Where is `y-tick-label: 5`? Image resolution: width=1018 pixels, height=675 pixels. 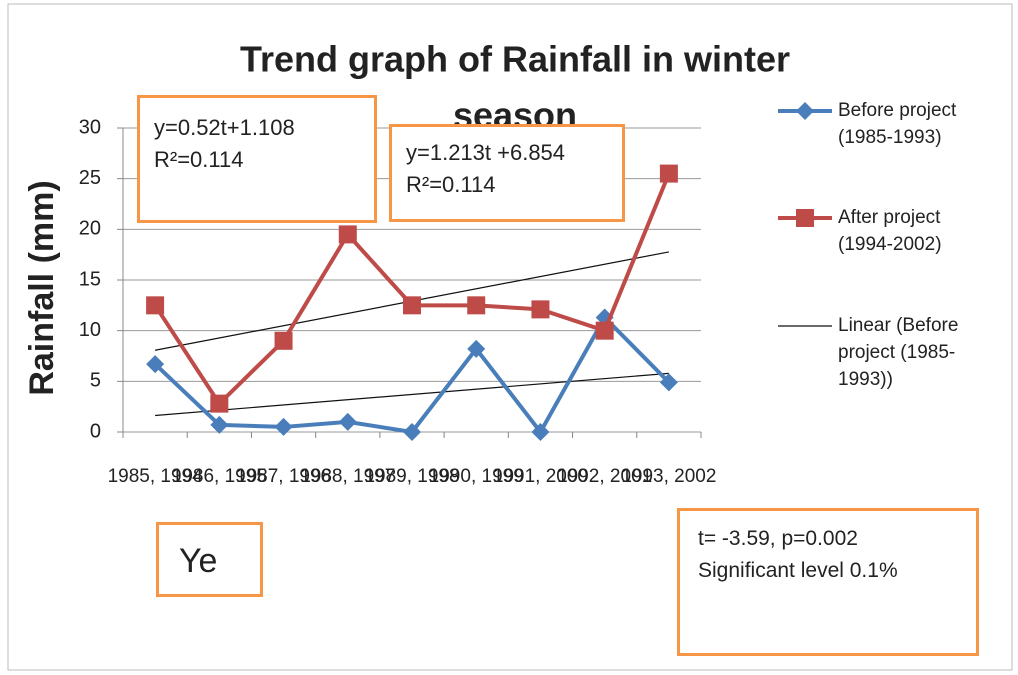 y-tick-label: 5 is located at coordinates (95, 381).